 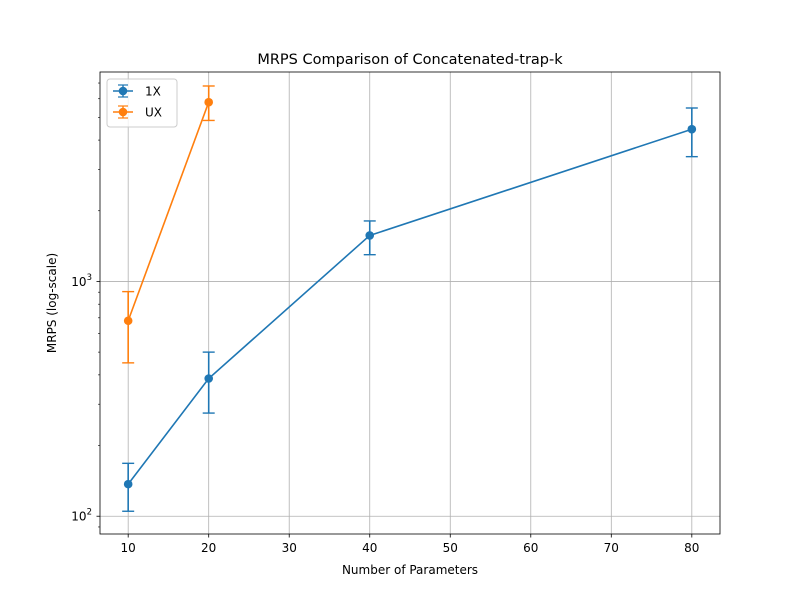 I want to click on y-axis-label: MRPS (log-scale), so click(x=52, y=303).